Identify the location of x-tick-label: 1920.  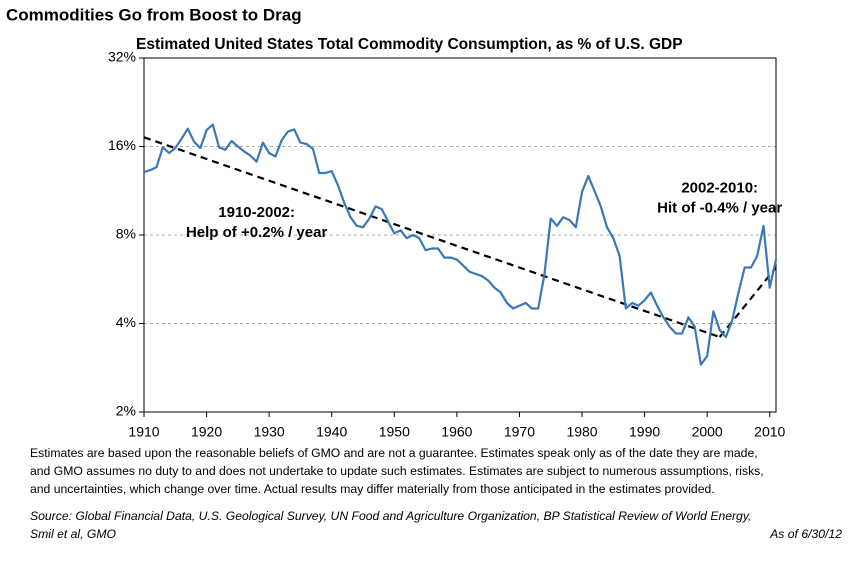
(206, 432).